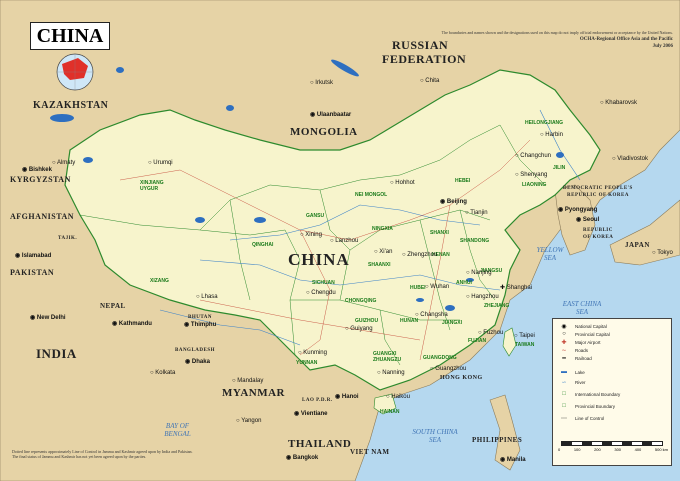 This screenshot has height=481, width=680. What do you see at coordinates (534, 185) in the screenshot?
I see `prov-liaoning: LIAONING` at bounding box center [534, 185].